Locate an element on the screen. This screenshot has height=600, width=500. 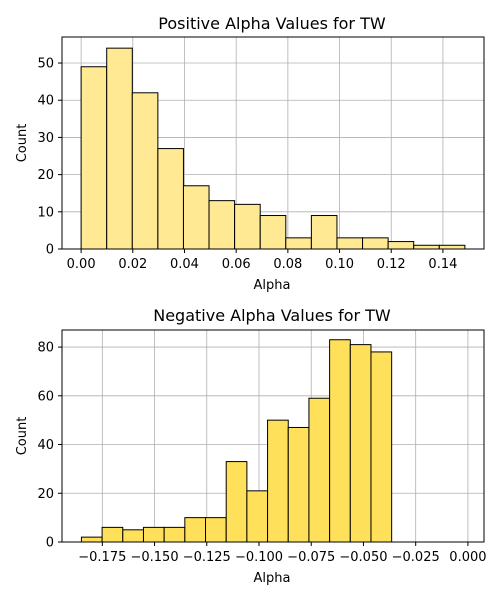
x-tick-label-negative: −0.125 is located at coordinates (207, 557).